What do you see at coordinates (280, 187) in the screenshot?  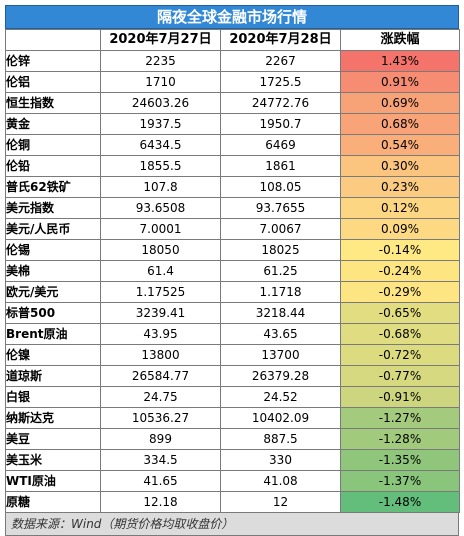 I see `price-date-2: 108.05` at bounding box center [280, 187].